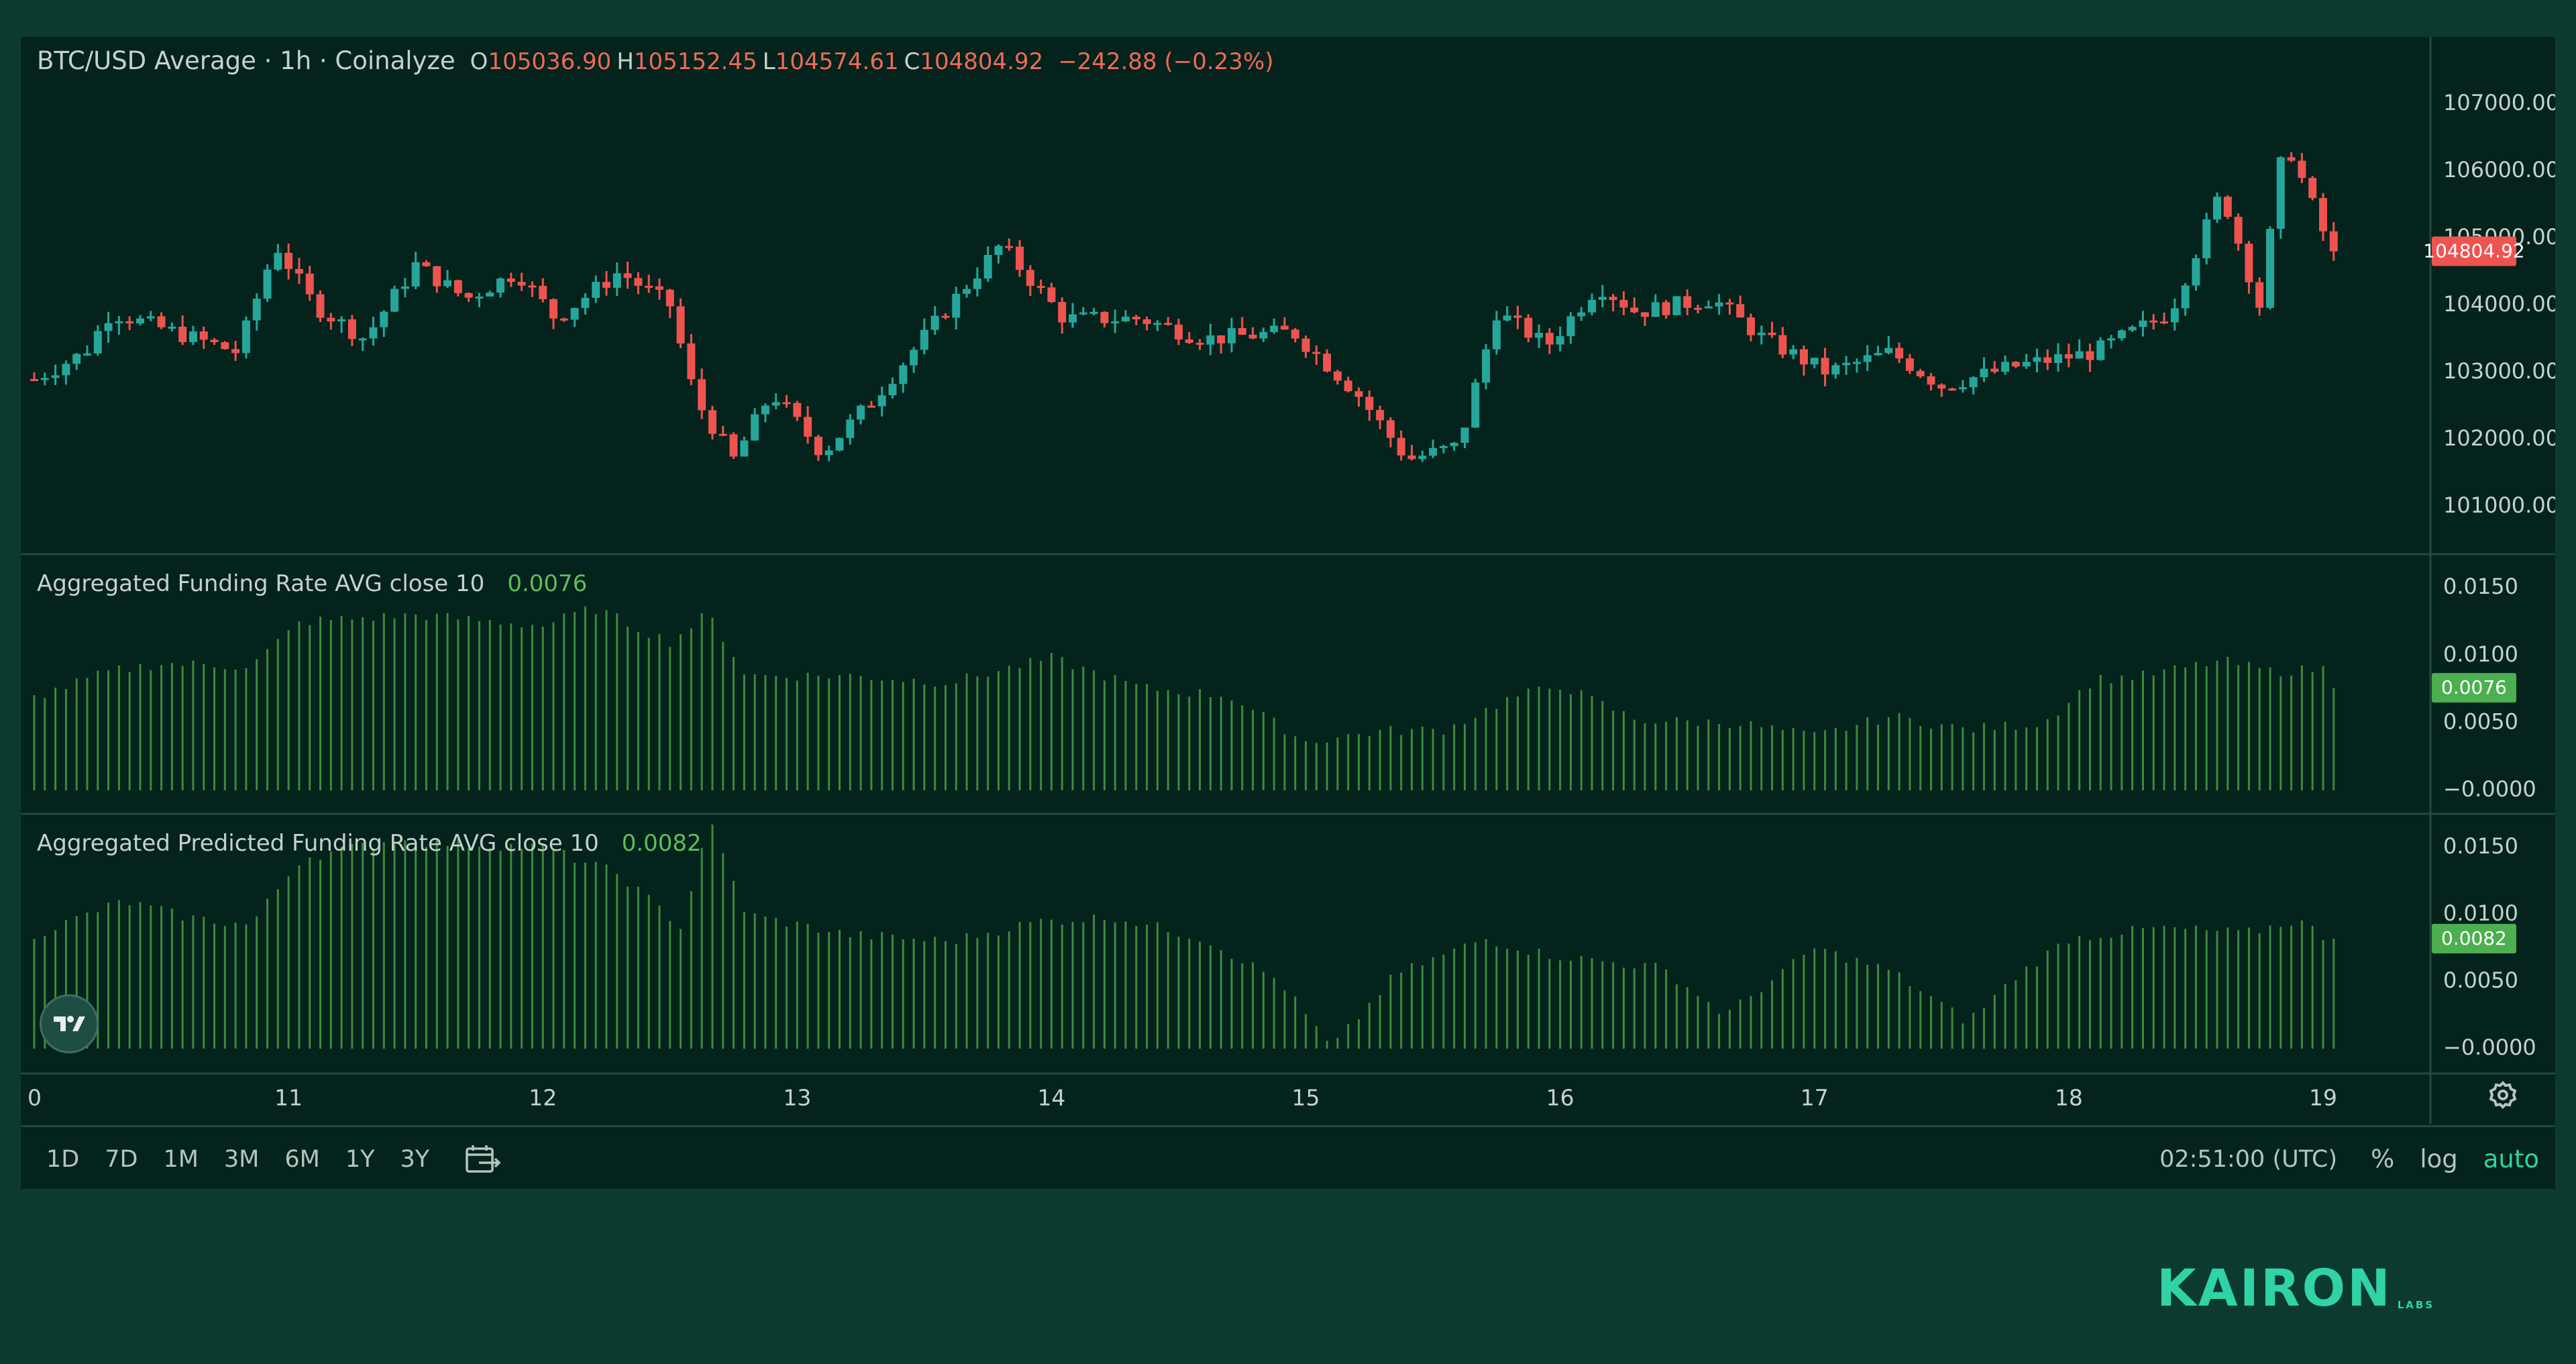  What do you see at coordinates (181, 1159) in the screenshot?
I see `range-1m-button: 1M` at bounding box center [181, 1159].